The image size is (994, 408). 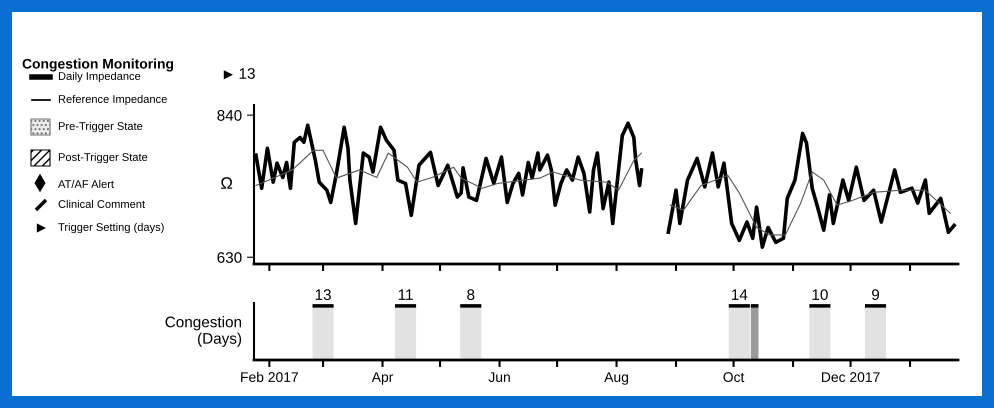 I want to click on text: Post-Trigger State, so click(x=103, y=158).